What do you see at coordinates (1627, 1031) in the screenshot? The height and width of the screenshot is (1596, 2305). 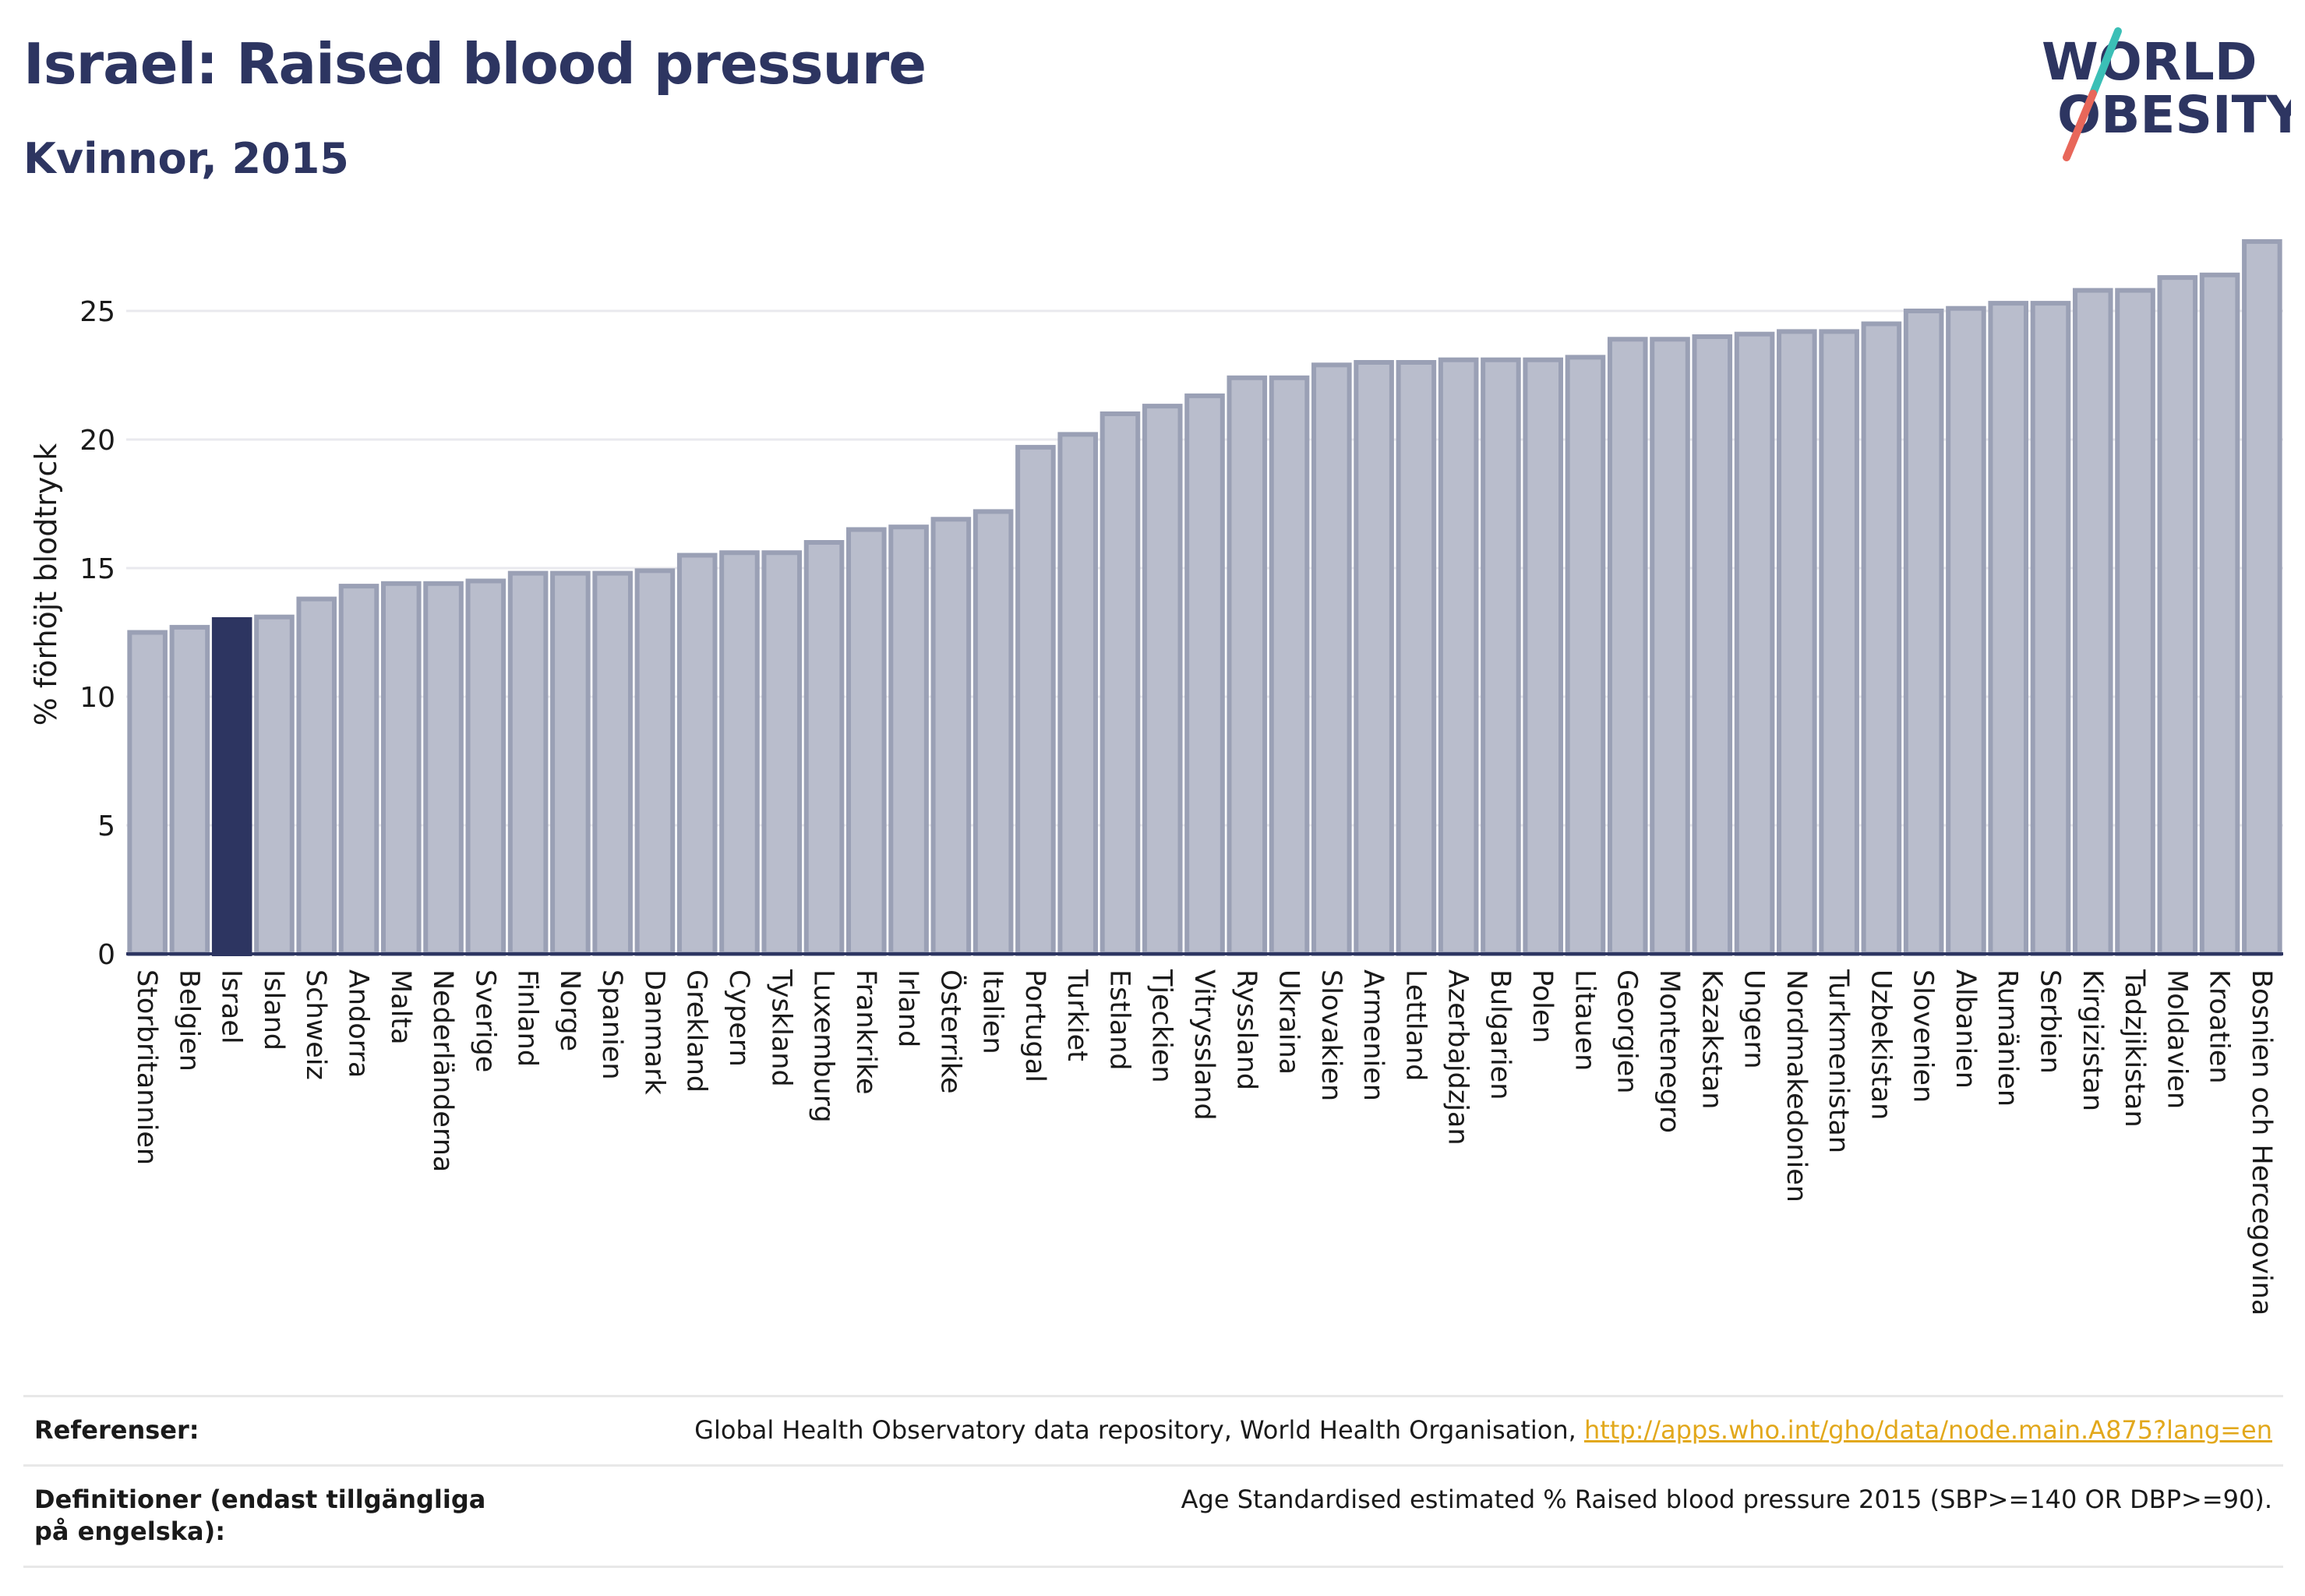 I see `x-tick-label: Georgien` at bounding box center [1627, 1031].